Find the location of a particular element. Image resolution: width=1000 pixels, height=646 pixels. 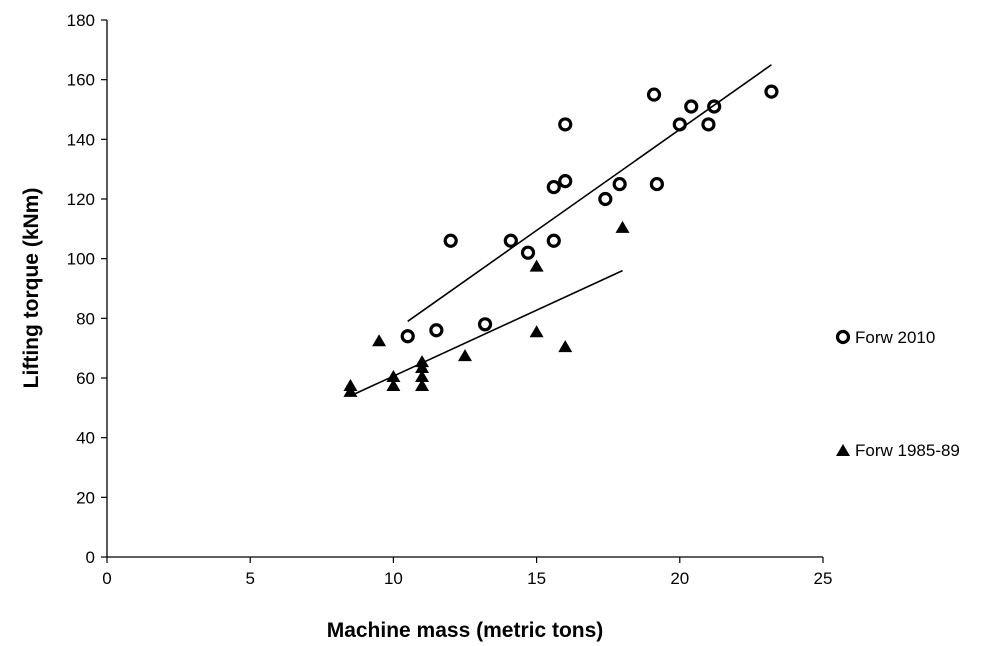

x-tick-label: 15 is located at coordinates (536, 578).